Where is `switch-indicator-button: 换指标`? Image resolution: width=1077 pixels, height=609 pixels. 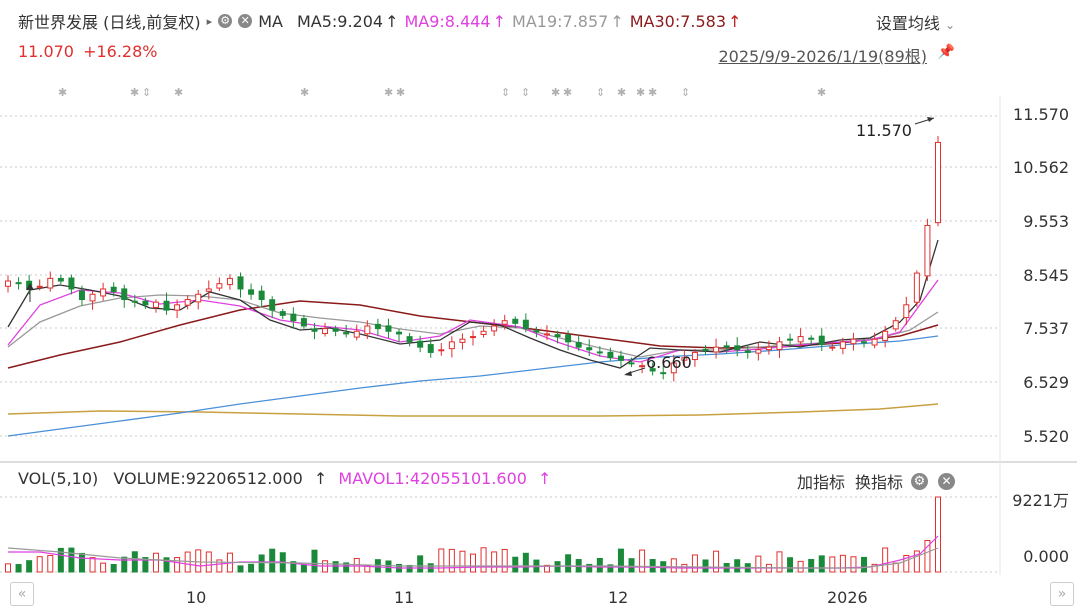
switch-indicator-button: 换指标 is located at coordinates (878, 482).